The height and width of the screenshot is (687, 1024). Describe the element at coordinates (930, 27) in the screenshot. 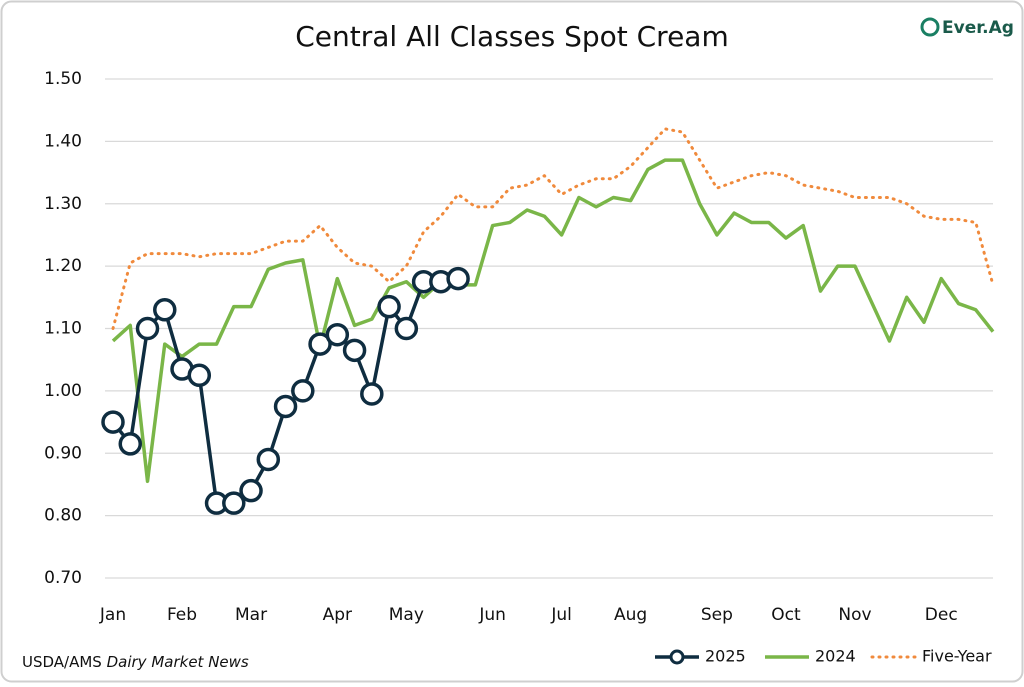

I see `logo-icon` at that location.